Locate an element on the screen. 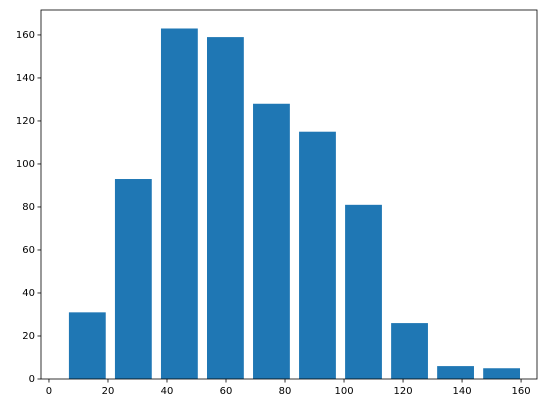  x-tick-label: 0 is located at coordinates (49, 391).